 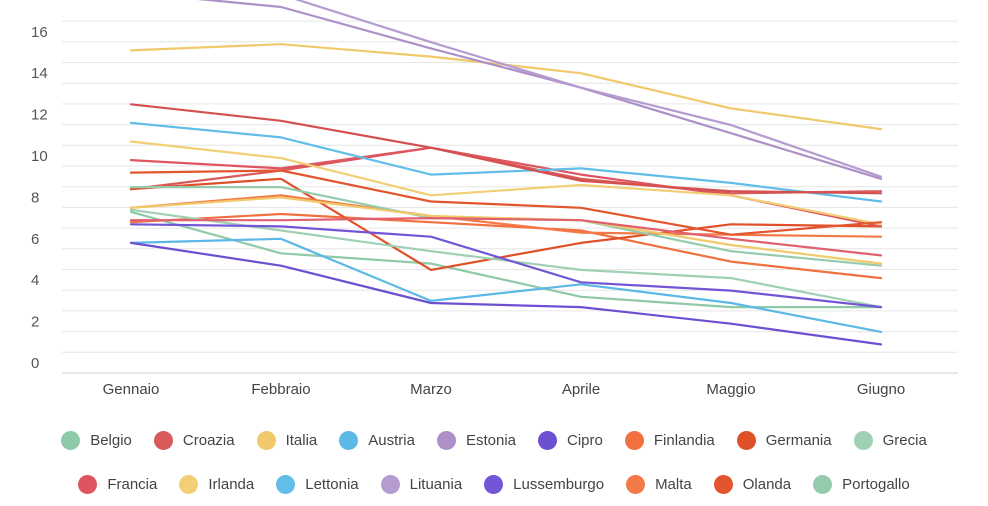 I want to click on legend-item: Croazia, so click(x=194, y=440).